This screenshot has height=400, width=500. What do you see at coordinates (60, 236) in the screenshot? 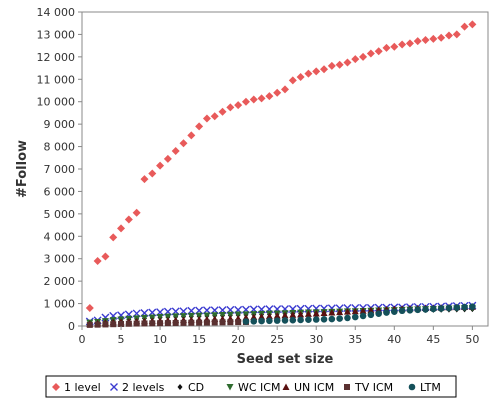
I see `y-tick-label: 4 000` at bounding box center [60, 236].